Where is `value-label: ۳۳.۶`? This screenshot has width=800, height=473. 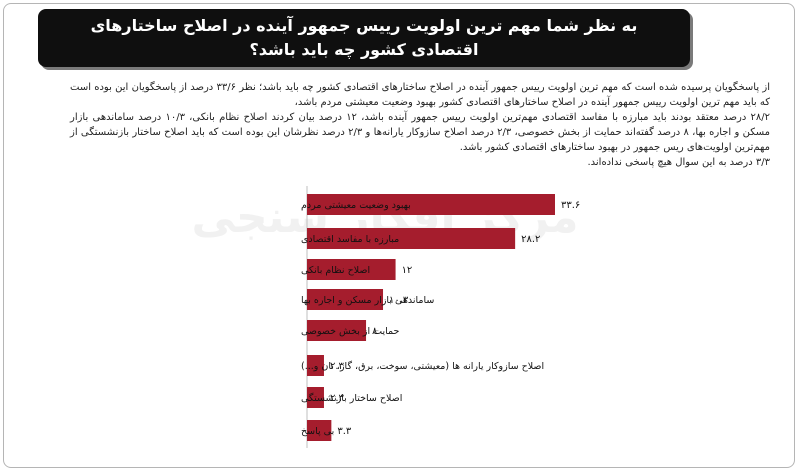 value-label: ۳۳.۶ is located at coordinates (570, 205).